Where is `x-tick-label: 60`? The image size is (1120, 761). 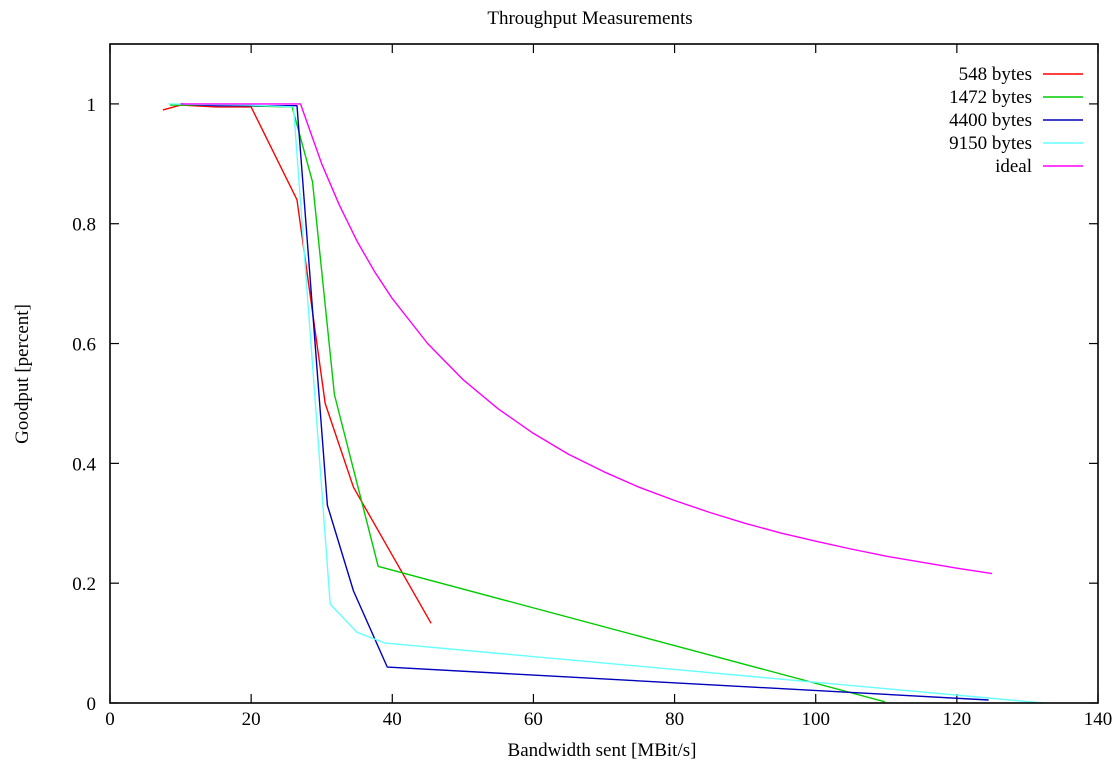
x-tick-label: 60 is located at coordinates (533, 719).